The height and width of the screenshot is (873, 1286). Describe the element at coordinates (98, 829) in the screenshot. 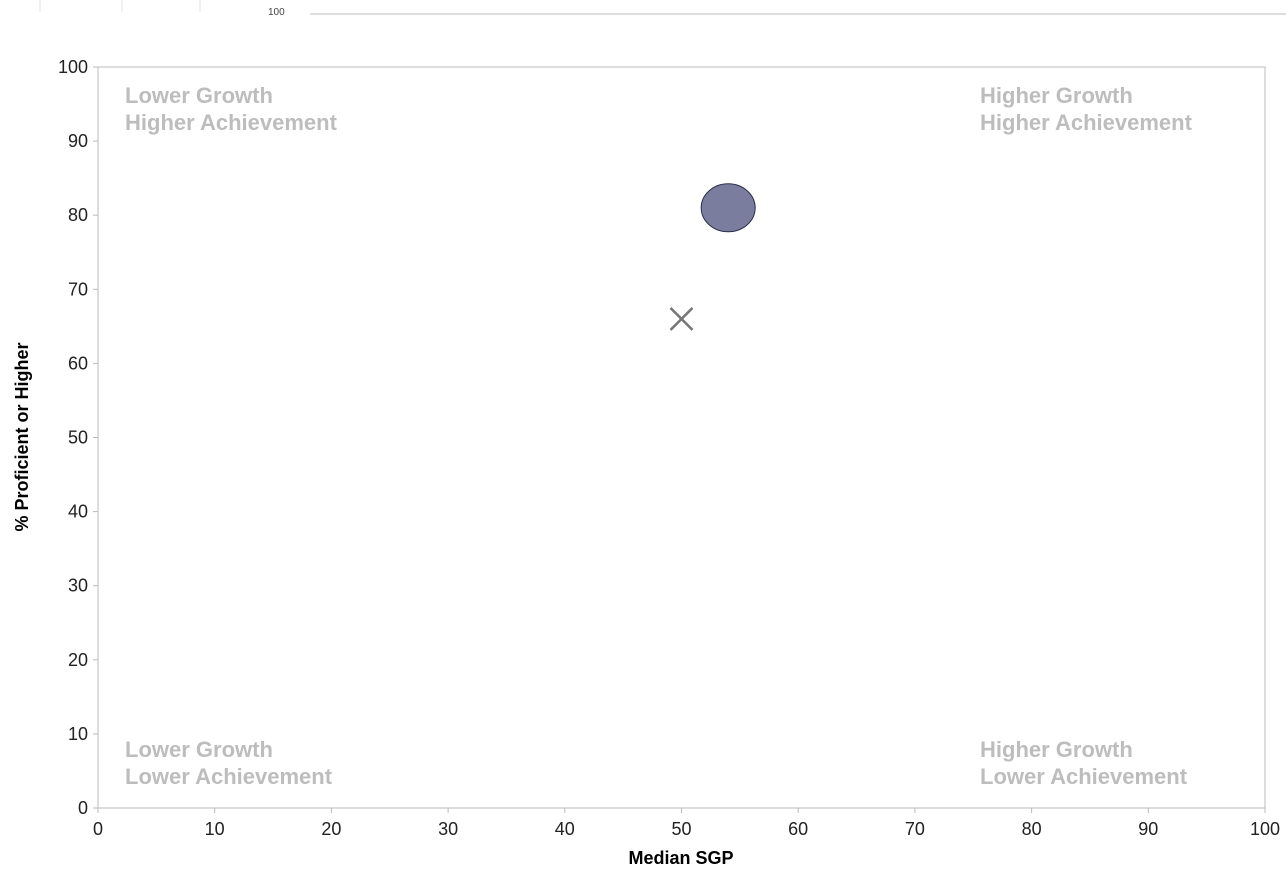

I see `x-tick-label: 0` at that location.